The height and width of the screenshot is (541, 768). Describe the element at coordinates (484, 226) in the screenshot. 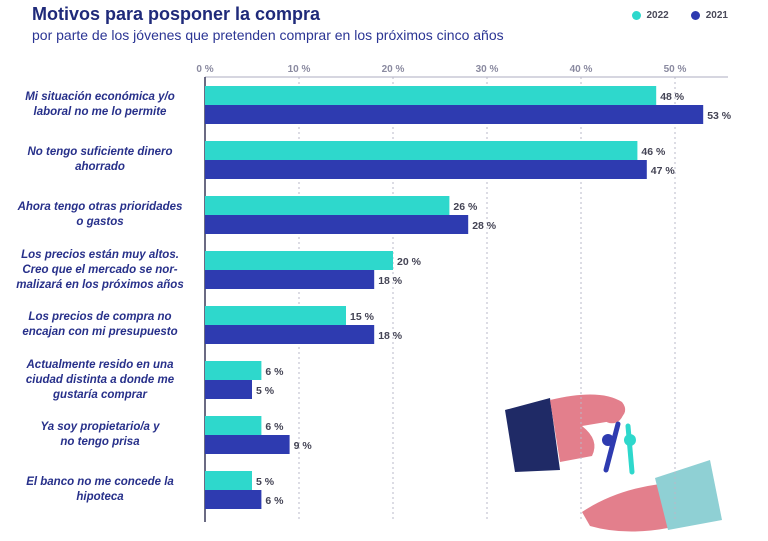

I see `value-label-2021: 28 %` at that location.